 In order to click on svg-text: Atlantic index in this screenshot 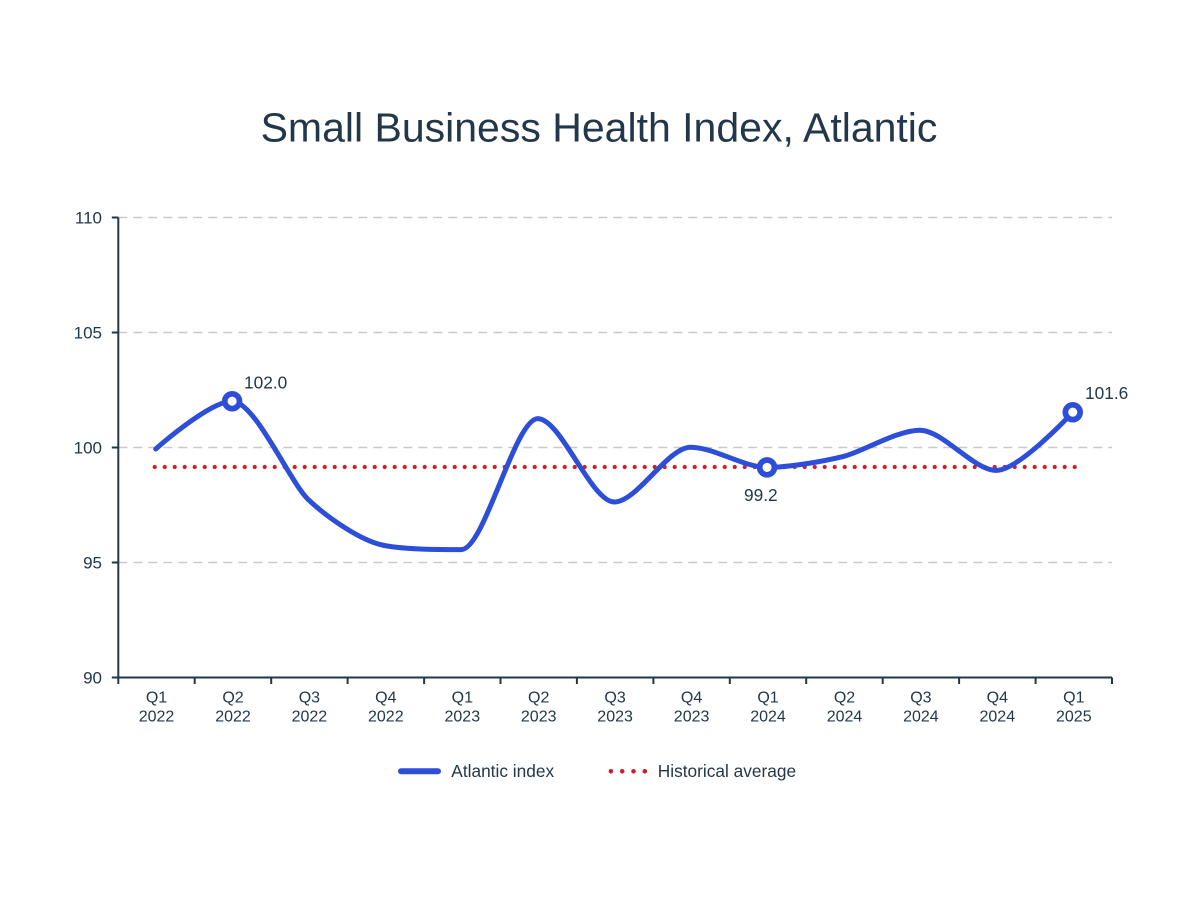, I will do `click(502, 771)`.